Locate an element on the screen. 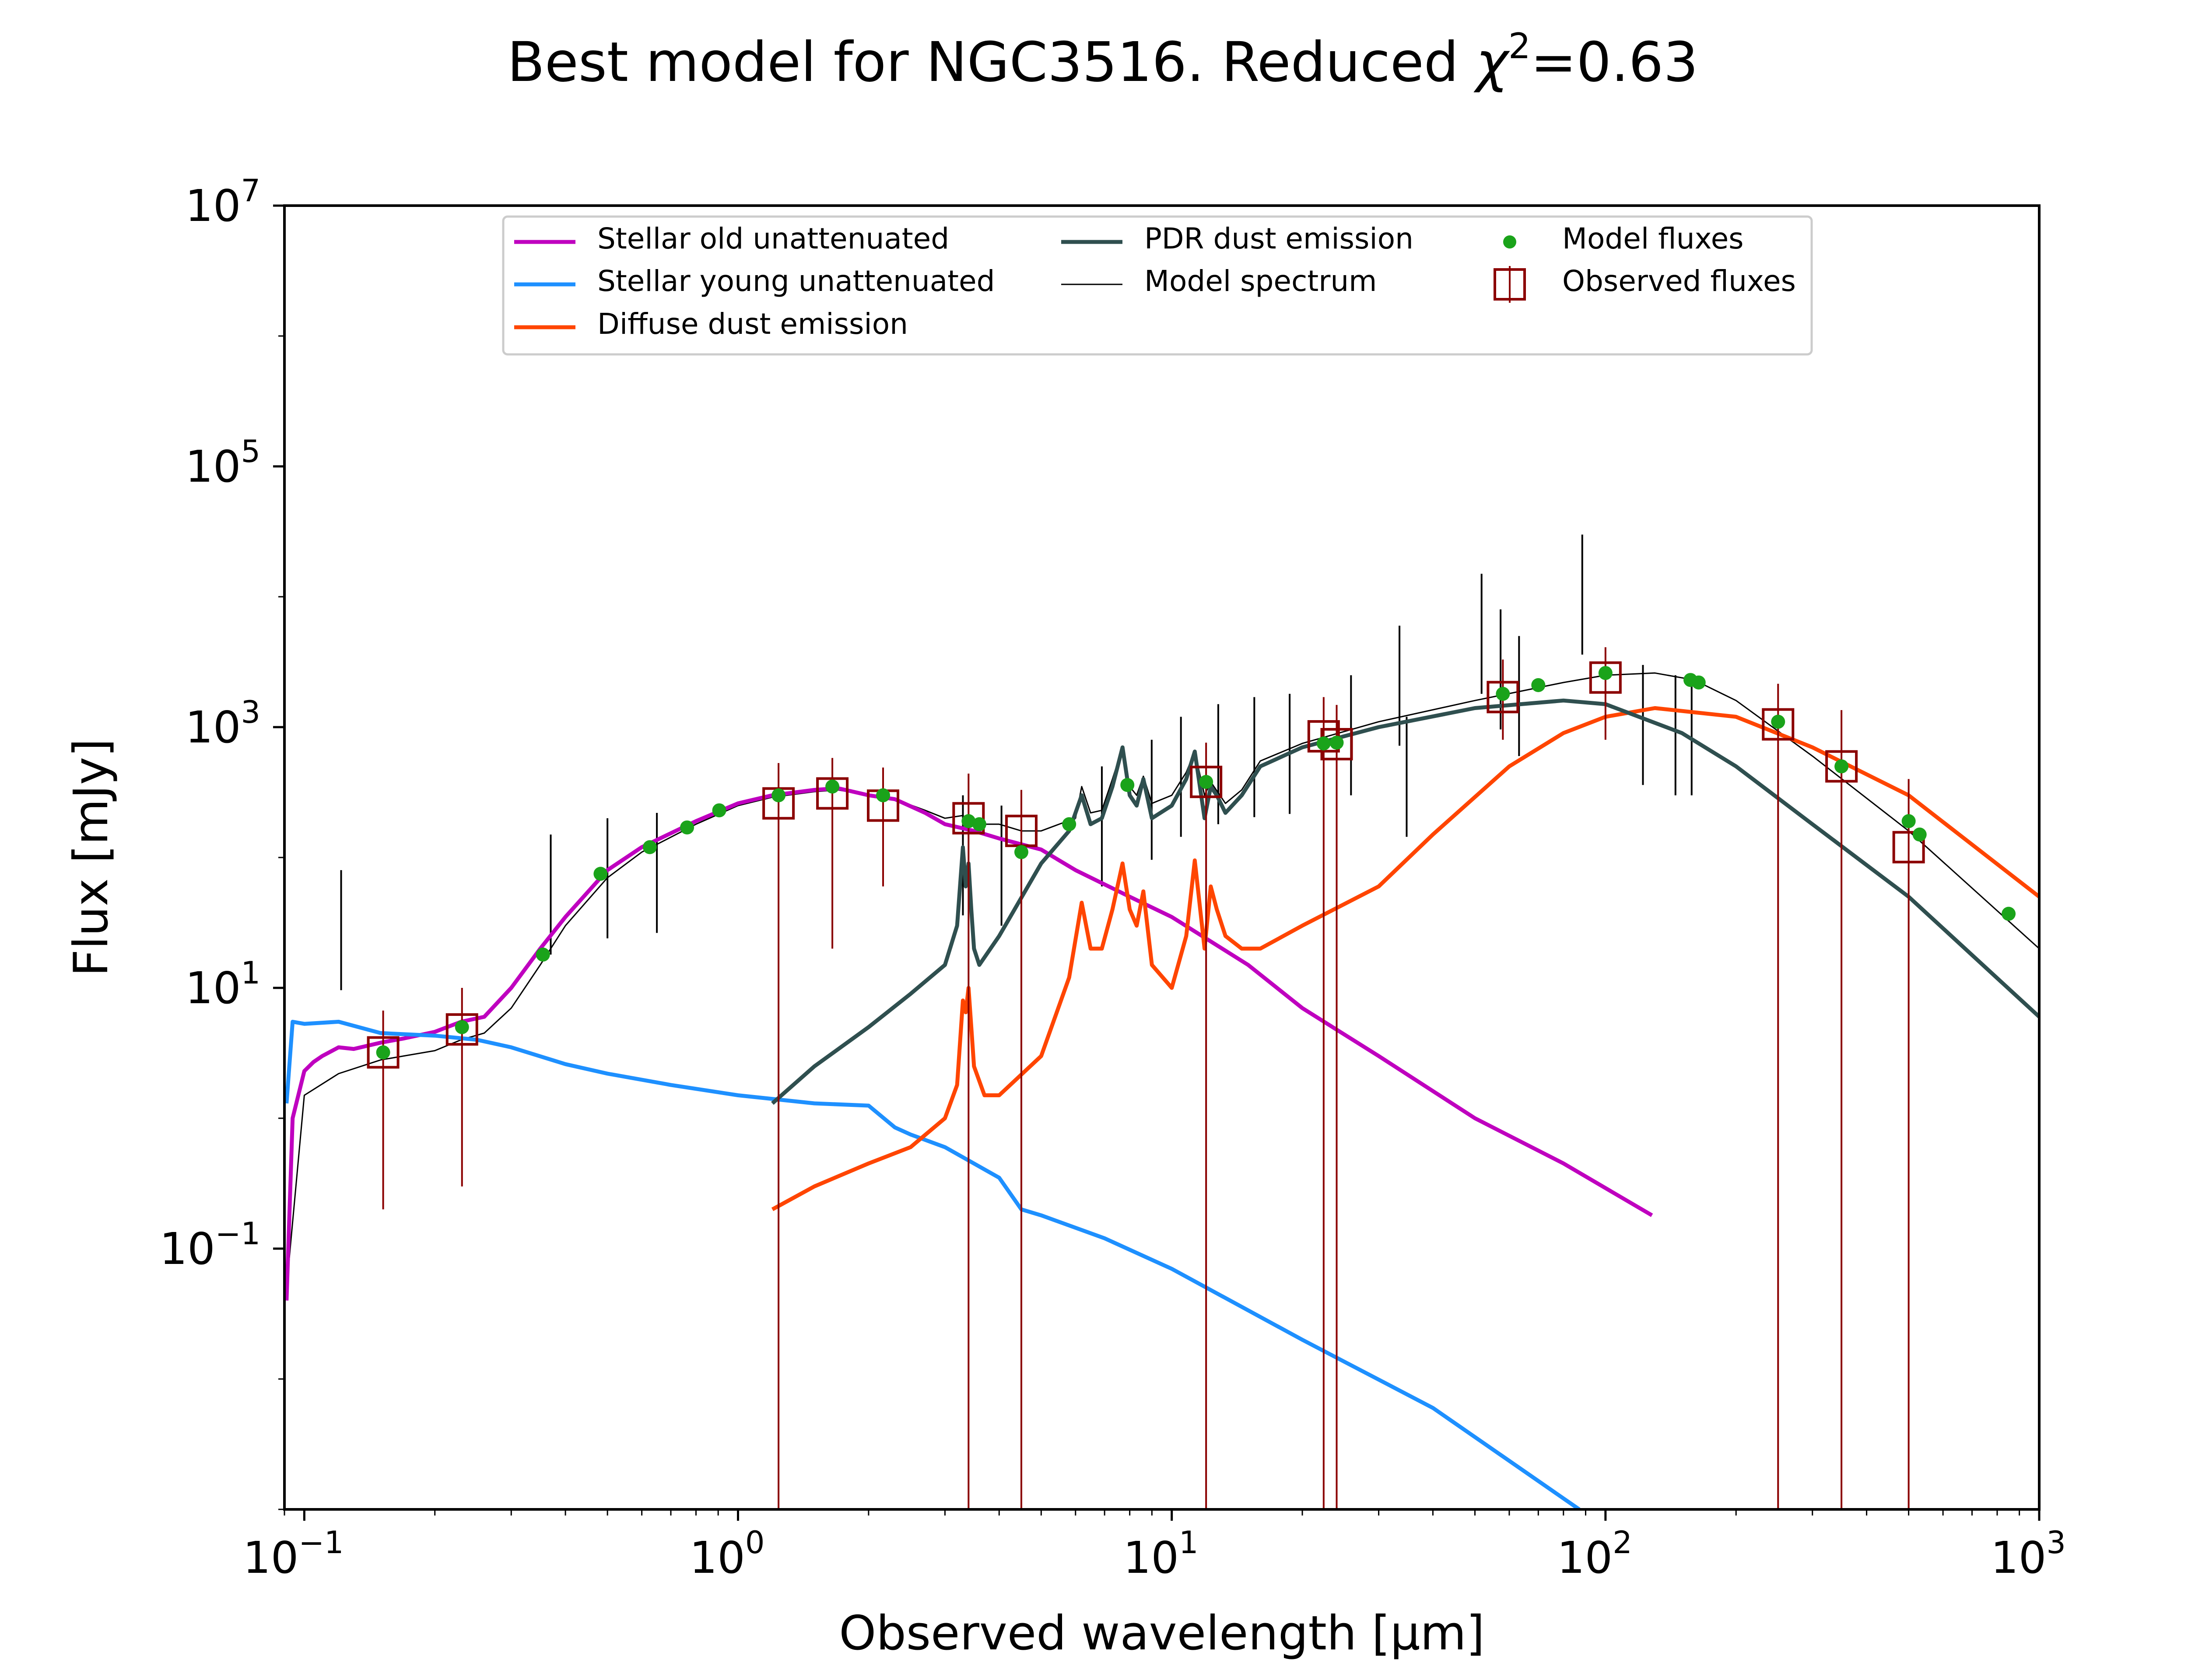  x-axis-label: Observed wavelength [μm] is located at coordinates (1162, 1633).